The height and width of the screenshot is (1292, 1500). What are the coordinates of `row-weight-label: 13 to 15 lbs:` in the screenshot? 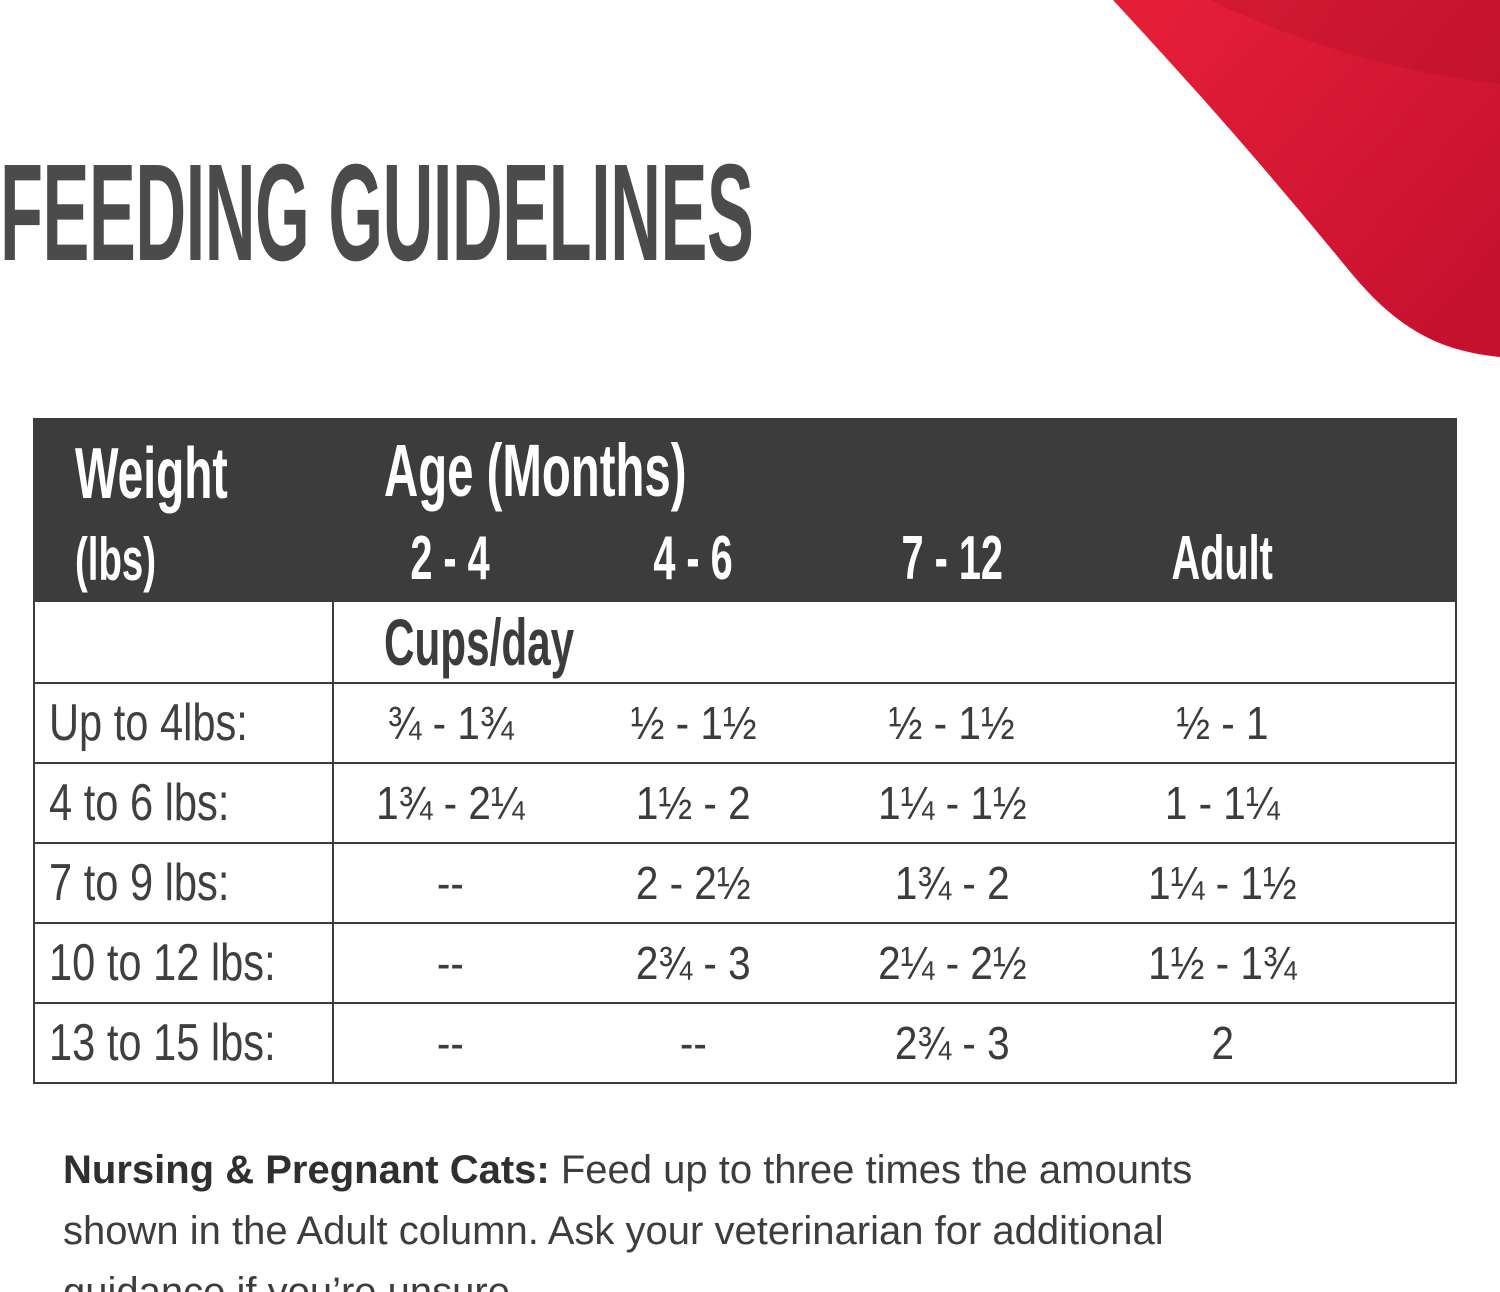 It's located at (184, 1043).